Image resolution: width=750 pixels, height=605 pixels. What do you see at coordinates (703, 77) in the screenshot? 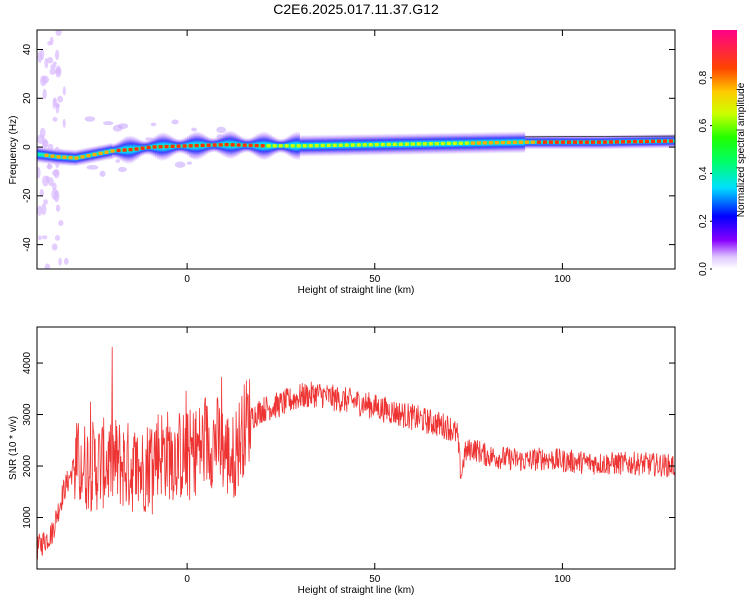
I see `colorbar-tick-label: 0.8` at bounding box center [703, 77].